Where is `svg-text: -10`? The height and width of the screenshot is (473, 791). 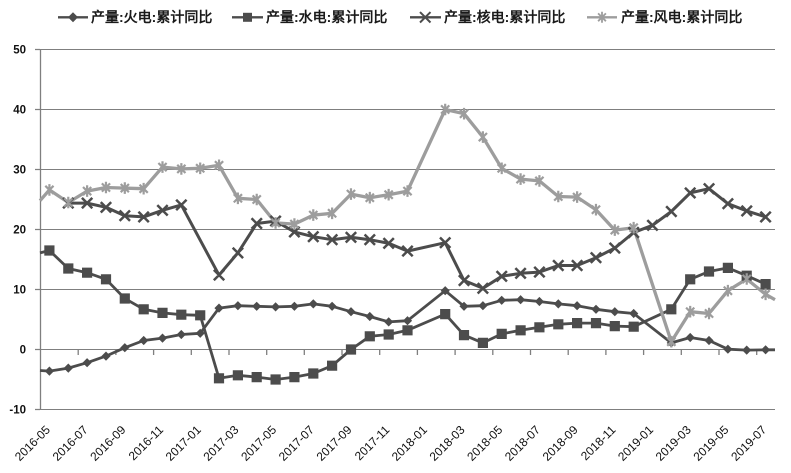 svg-text: -10 is located at coordinates (17, 411).